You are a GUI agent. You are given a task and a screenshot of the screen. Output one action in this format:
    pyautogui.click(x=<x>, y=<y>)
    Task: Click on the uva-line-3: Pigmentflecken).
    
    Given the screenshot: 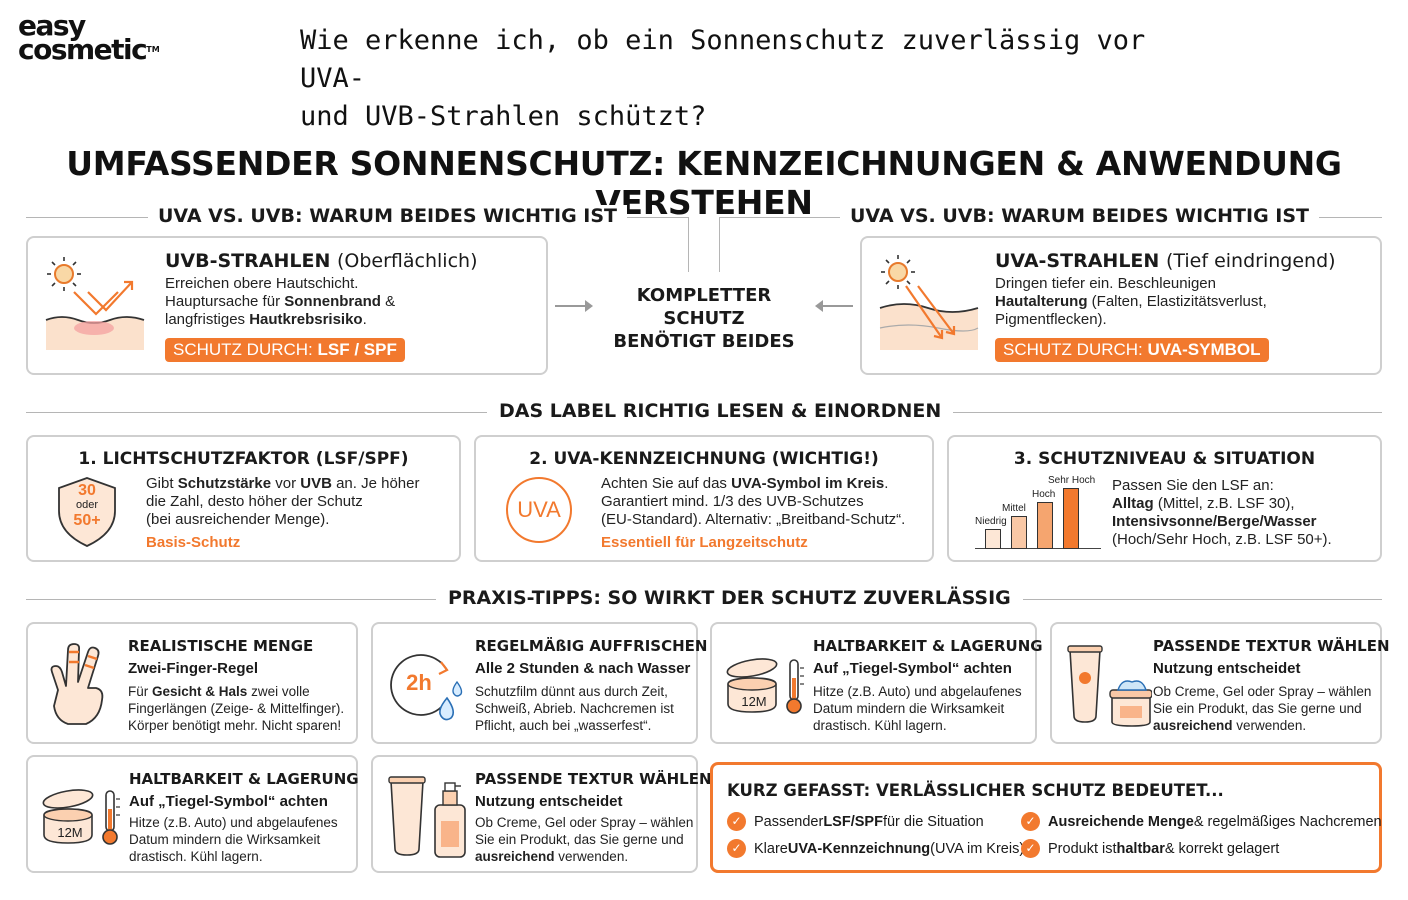 What is the action you would take?
    pyautogui.click(x=1051, y=319)
    